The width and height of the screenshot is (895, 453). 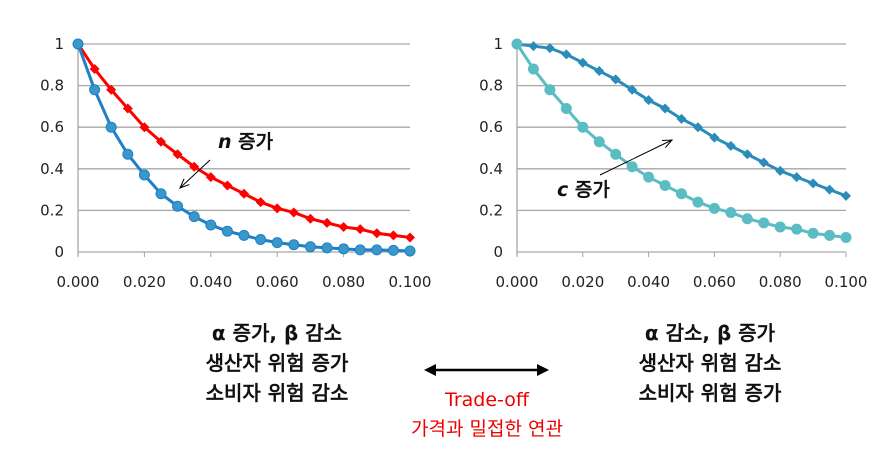 I want to click on annotation-label: c 증가, so click(x=583, y=190).